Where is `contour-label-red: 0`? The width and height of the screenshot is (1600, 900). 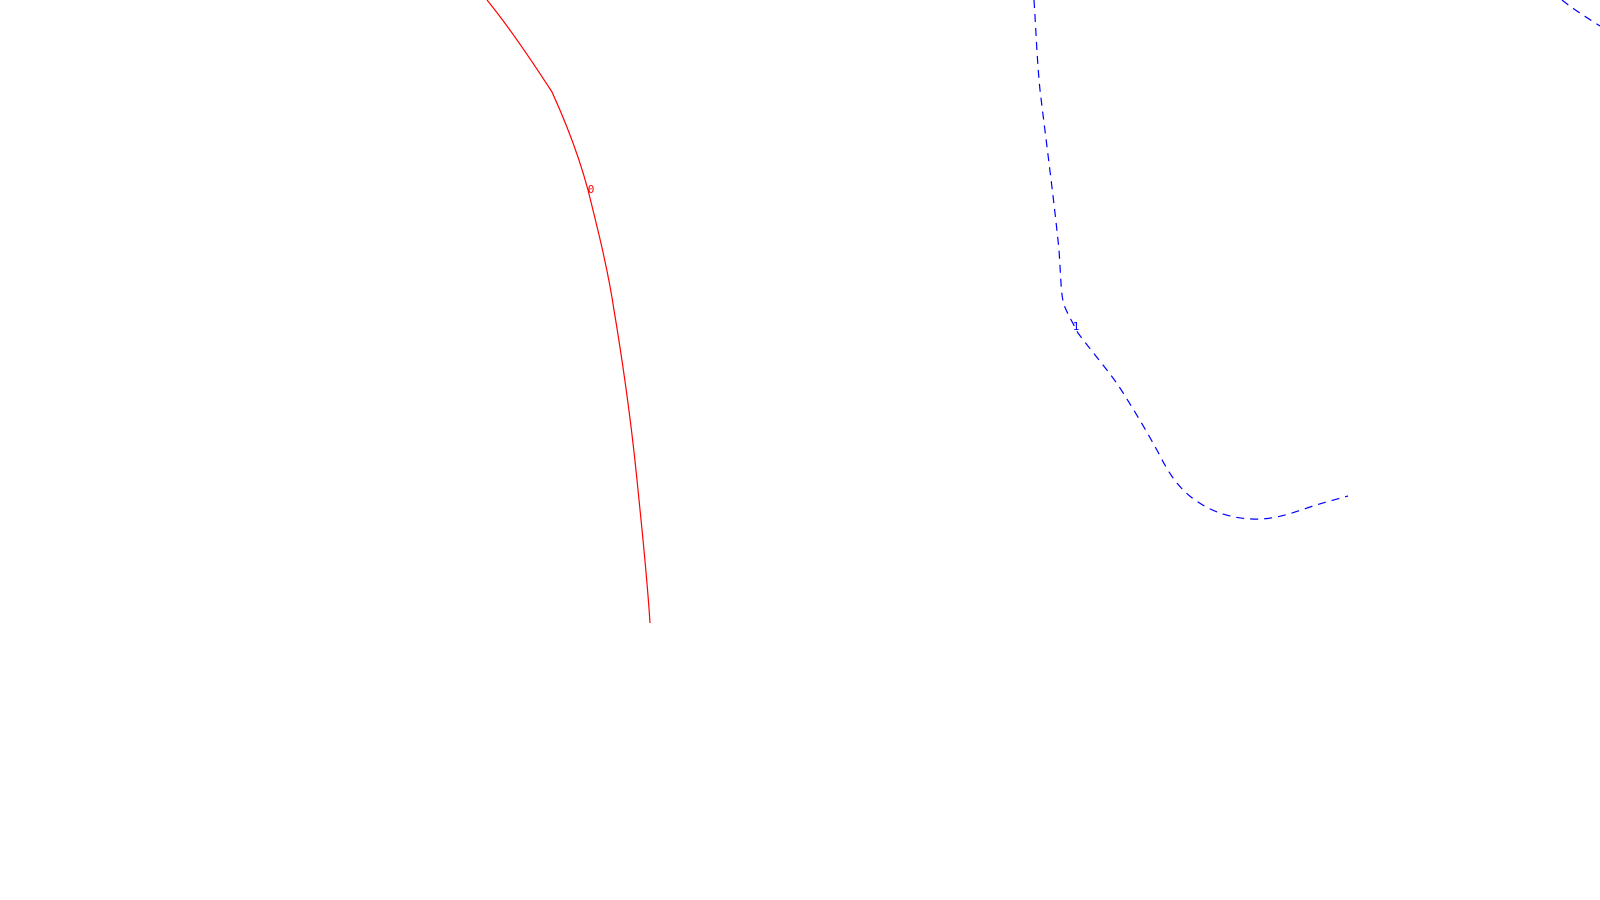
contour-label-red: 0 is located at coordinates (591, 189).